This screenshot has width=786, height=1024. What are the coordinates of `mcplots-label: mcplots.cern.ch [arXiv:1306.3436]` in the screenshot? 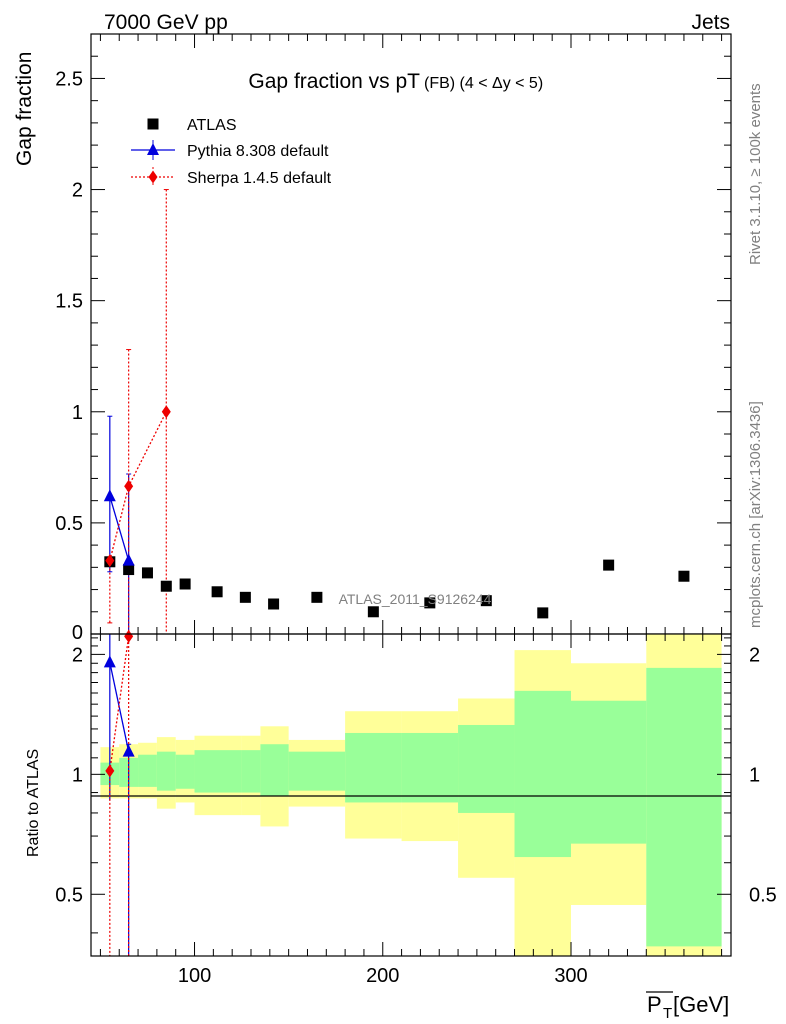 It's located at (755, 514).